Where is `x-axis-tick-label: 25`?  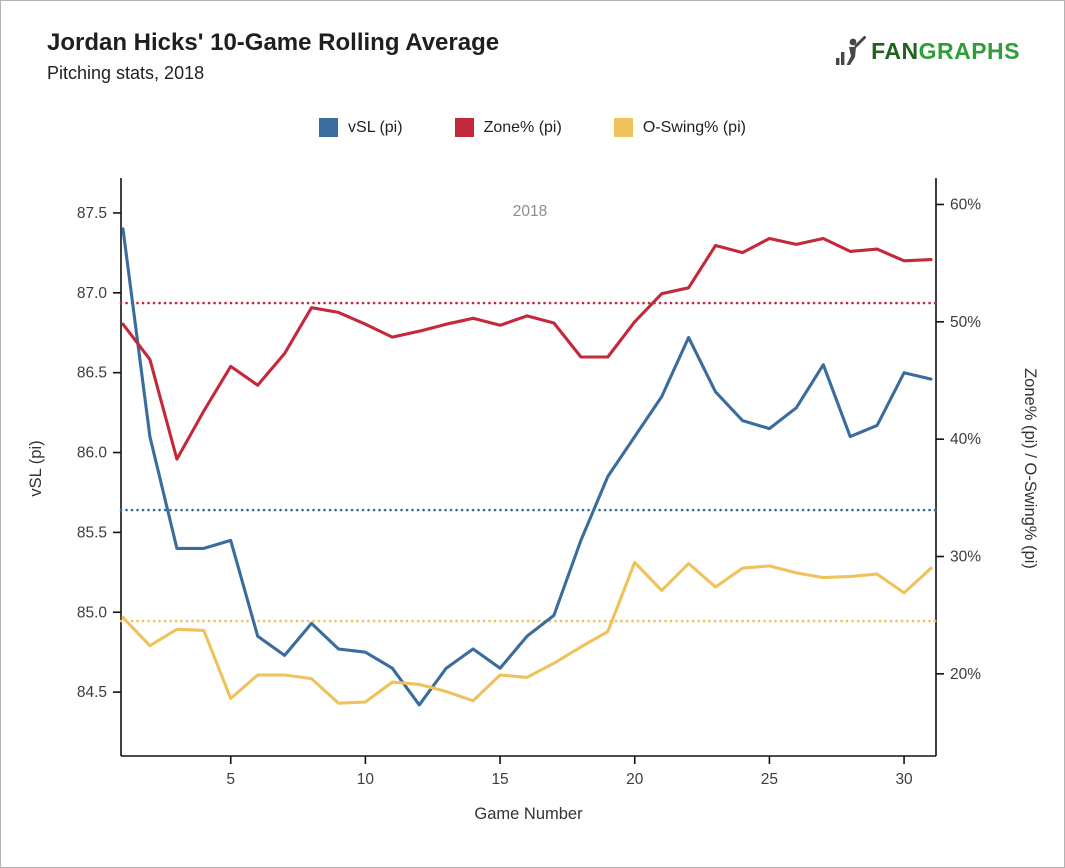
x-axis-tick-label: 25 is located at coordinates (769, 779).